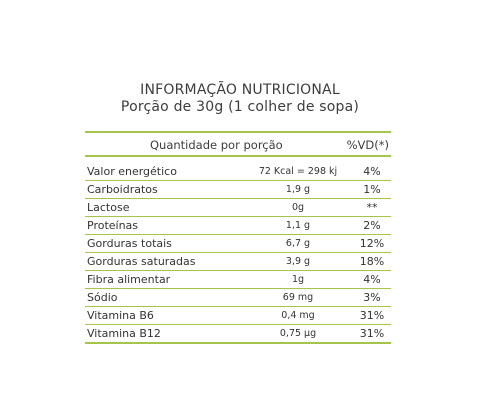  What do you see at coordinates (141, 261) in the screenshot?
I see `nutrient-name: Gorduras saturadas` at bounding box center [141, 261].